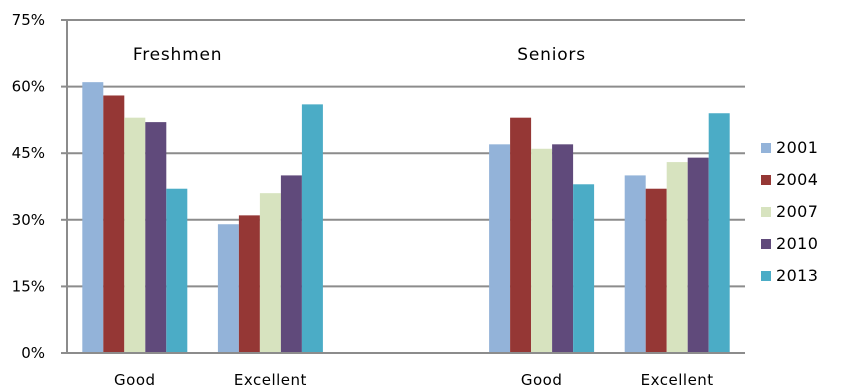 This screenshot has width=852, height=392. I want to click on y-tick-label: 30%, so click(28, 220).